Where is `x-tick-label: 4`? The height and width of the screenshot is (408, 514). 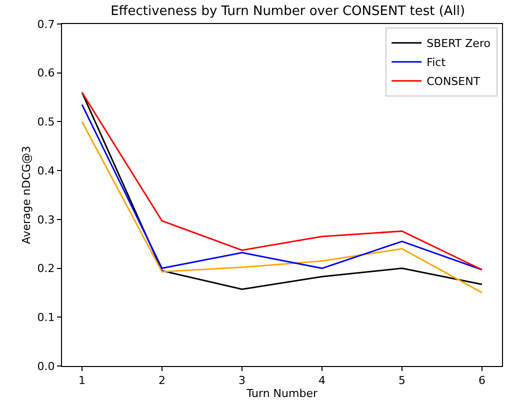
x-tick-label: 4 is located at coordinates (322, 381).